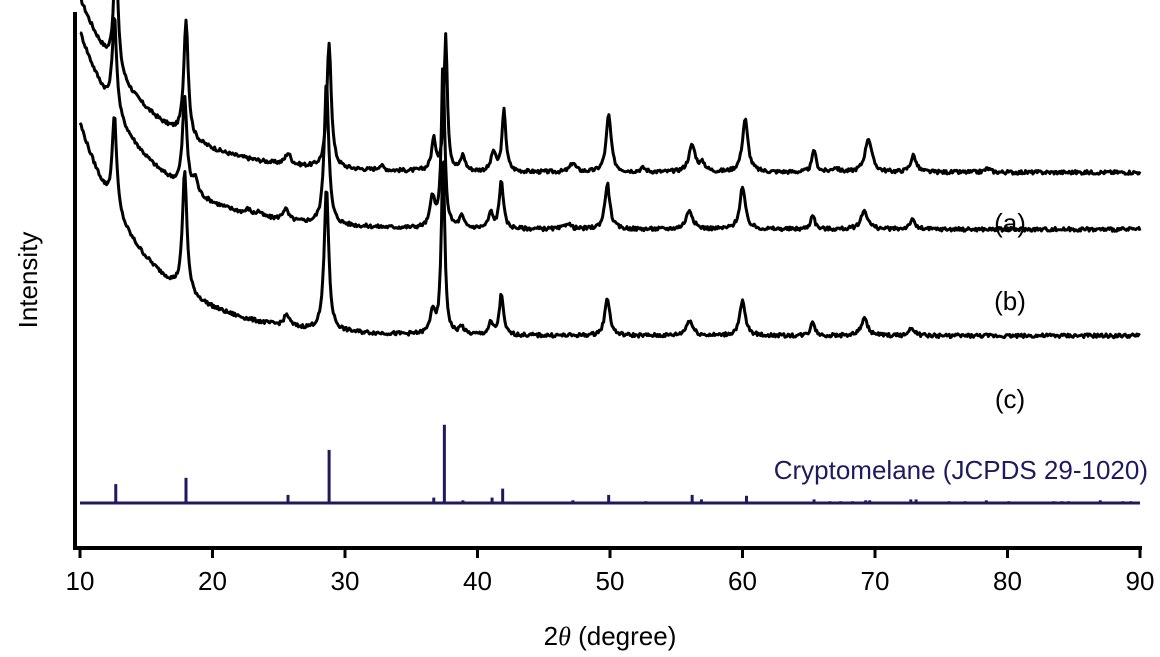 Image resolution: width=1160 pixels, height=657 pixels. Describe the element at coordinates (610, 636) in the screenshot. I see `x-axis-title: 2θ (degree)` at that location.